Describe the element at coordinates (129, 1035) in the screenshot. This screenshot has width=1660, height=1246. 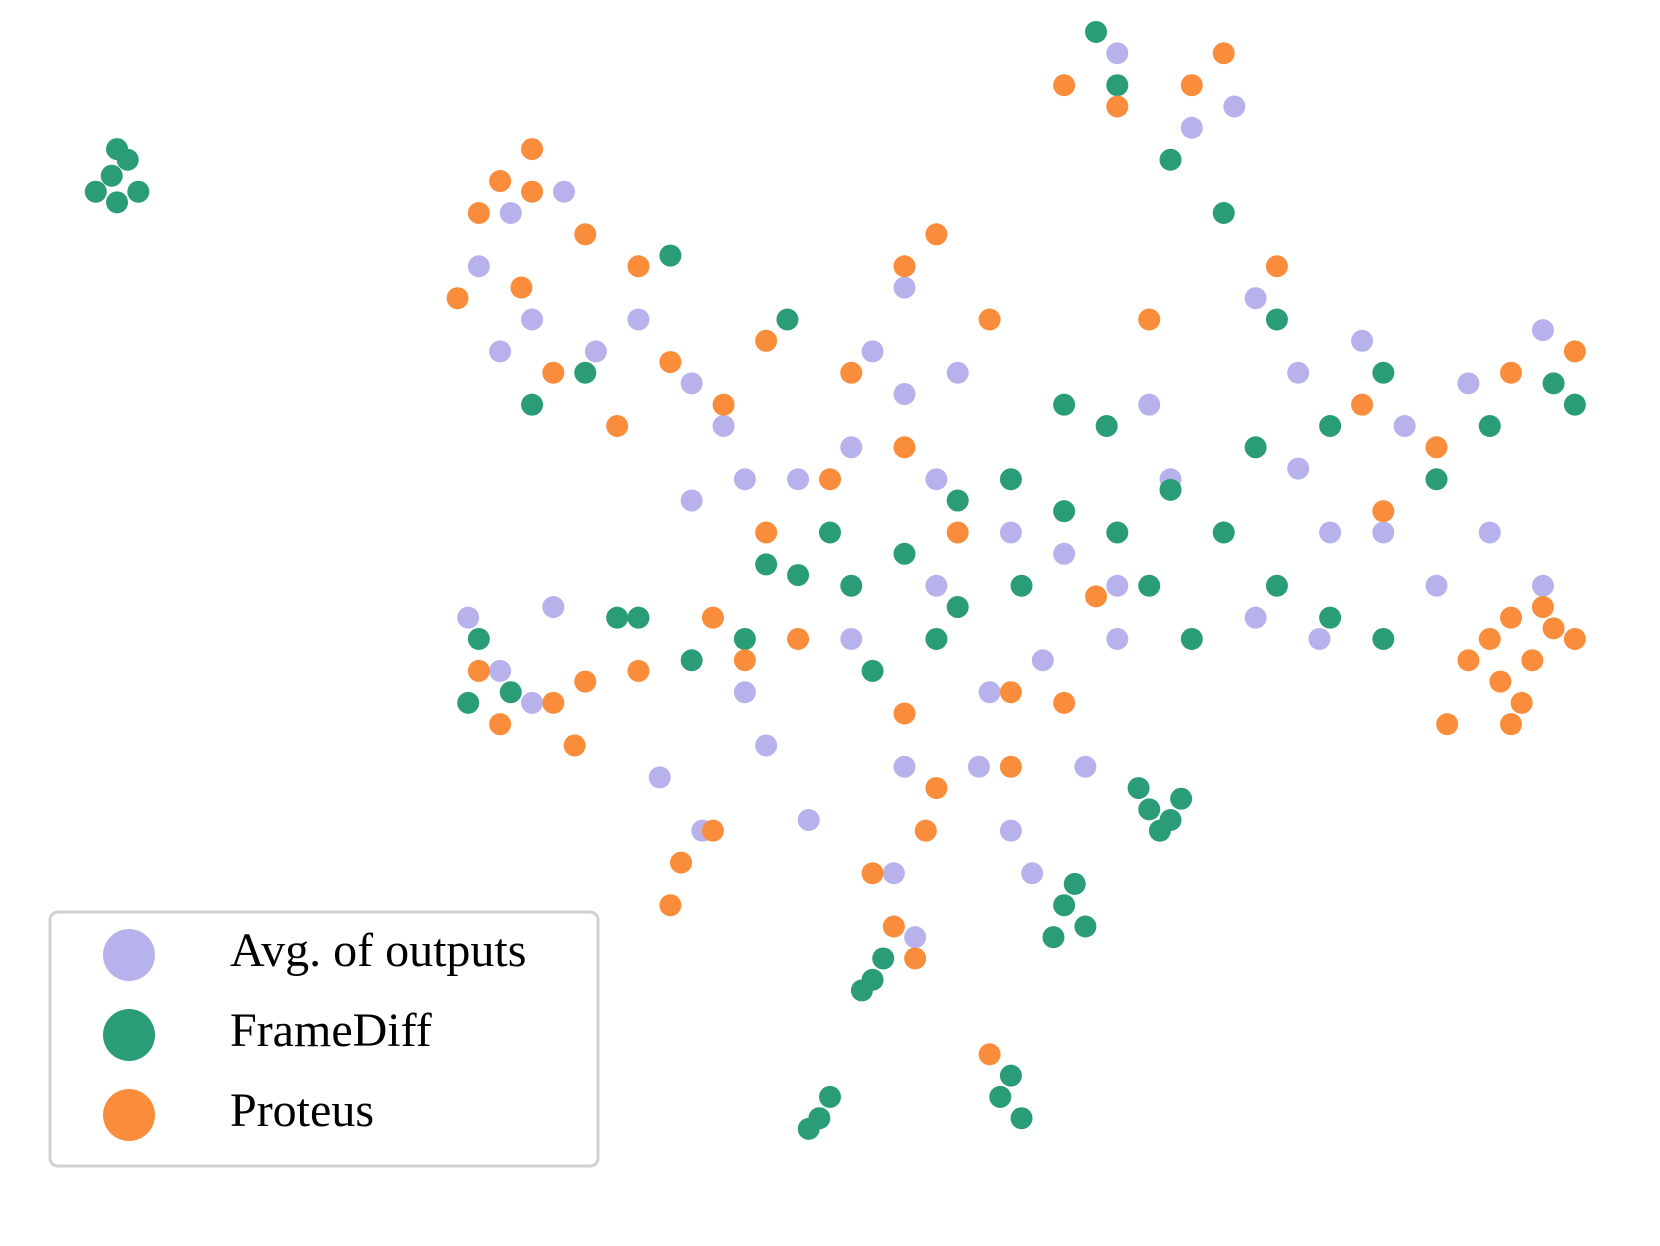
I see `legend-marker` at that location.